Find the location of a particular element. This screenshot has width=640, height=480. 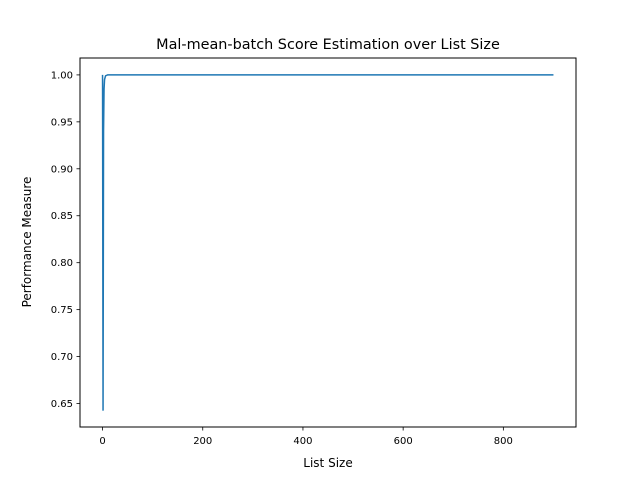

y-tick-label: 0.80 is located at coordinates (62, 263).